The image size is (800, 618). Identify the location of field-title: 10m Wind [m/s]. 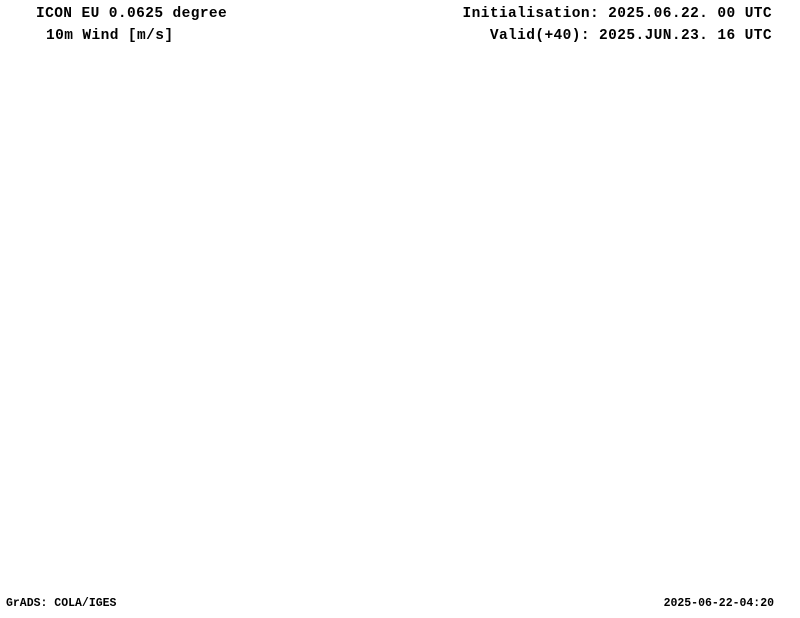
(110, 36).